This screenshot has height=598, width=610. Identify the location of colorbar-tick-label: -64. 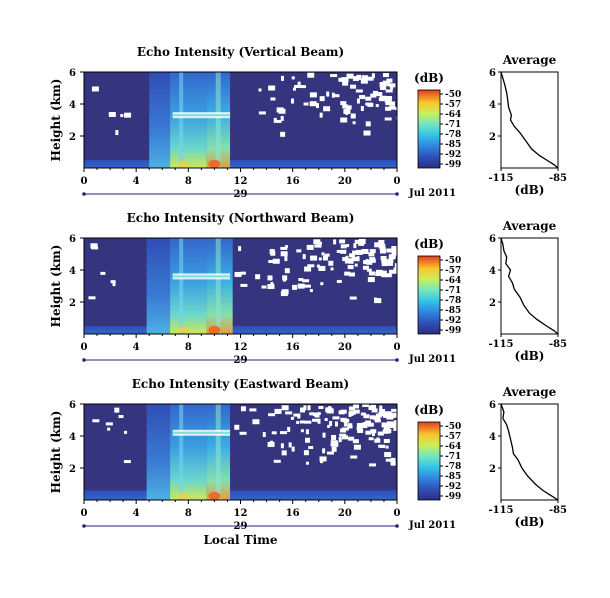
(453, 447).